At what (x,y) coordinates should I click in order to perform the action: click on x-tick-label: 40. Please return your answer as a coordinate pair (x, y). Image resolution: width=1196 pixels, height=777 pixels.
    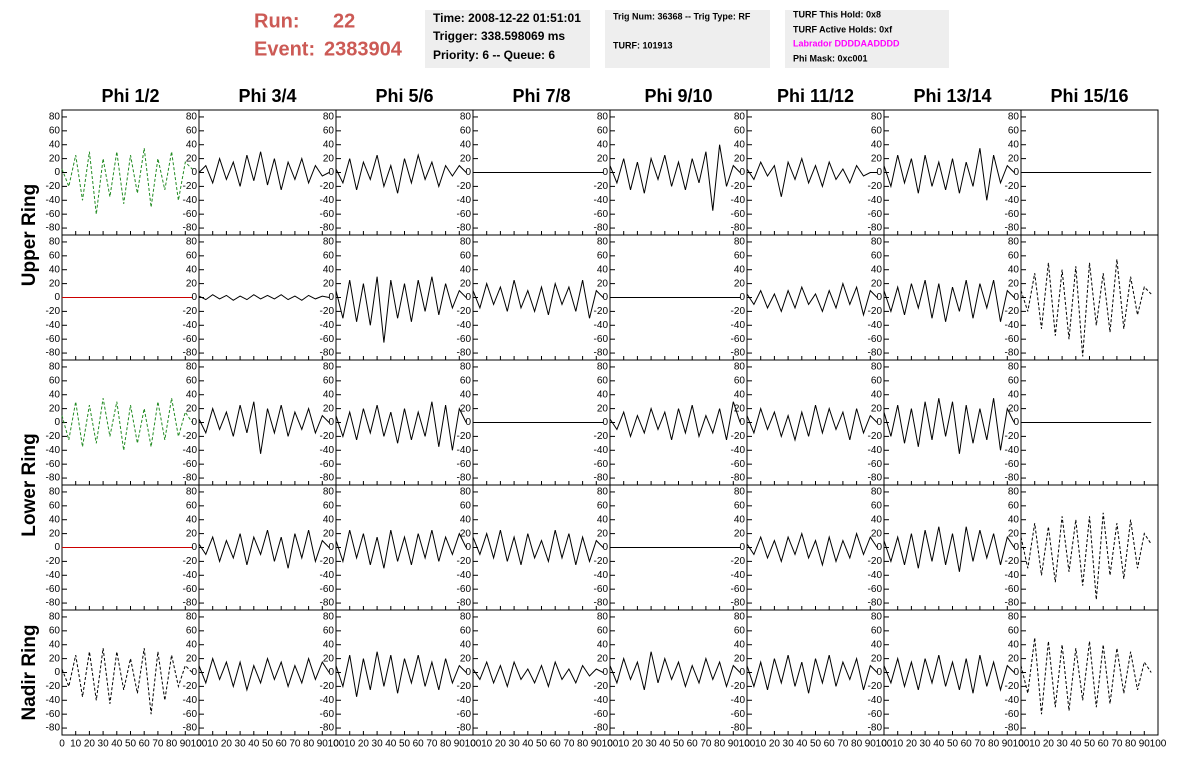
    Looking at the image, I should click on (939, 744).